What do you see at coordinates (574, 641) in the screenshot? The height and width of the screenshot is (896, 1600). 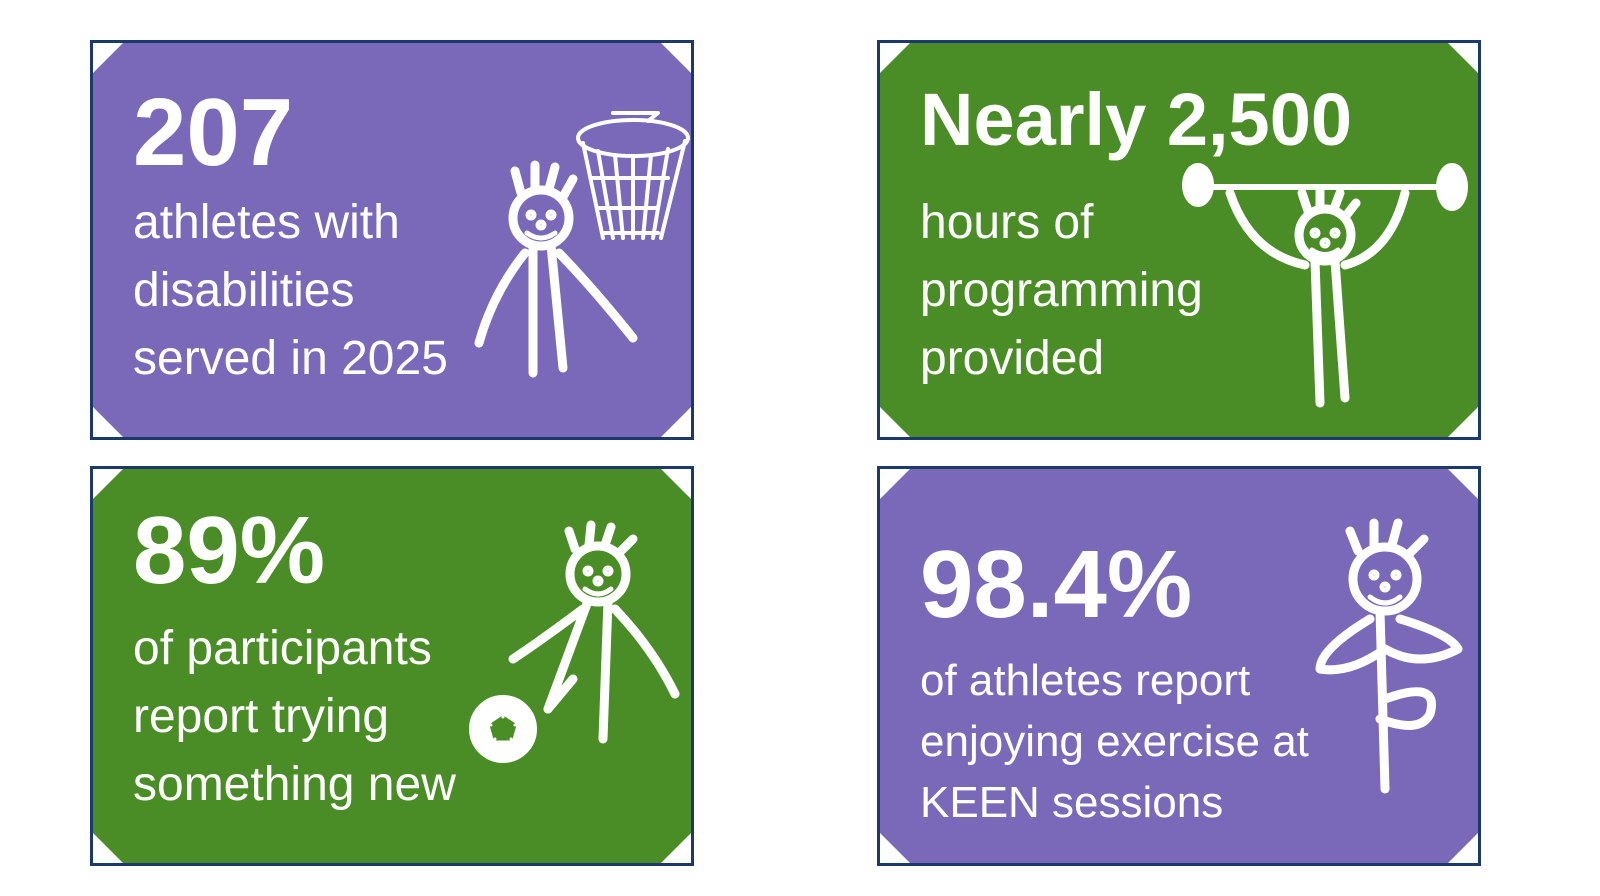 I see `soccer-figure` at bounding box center [574, 641].